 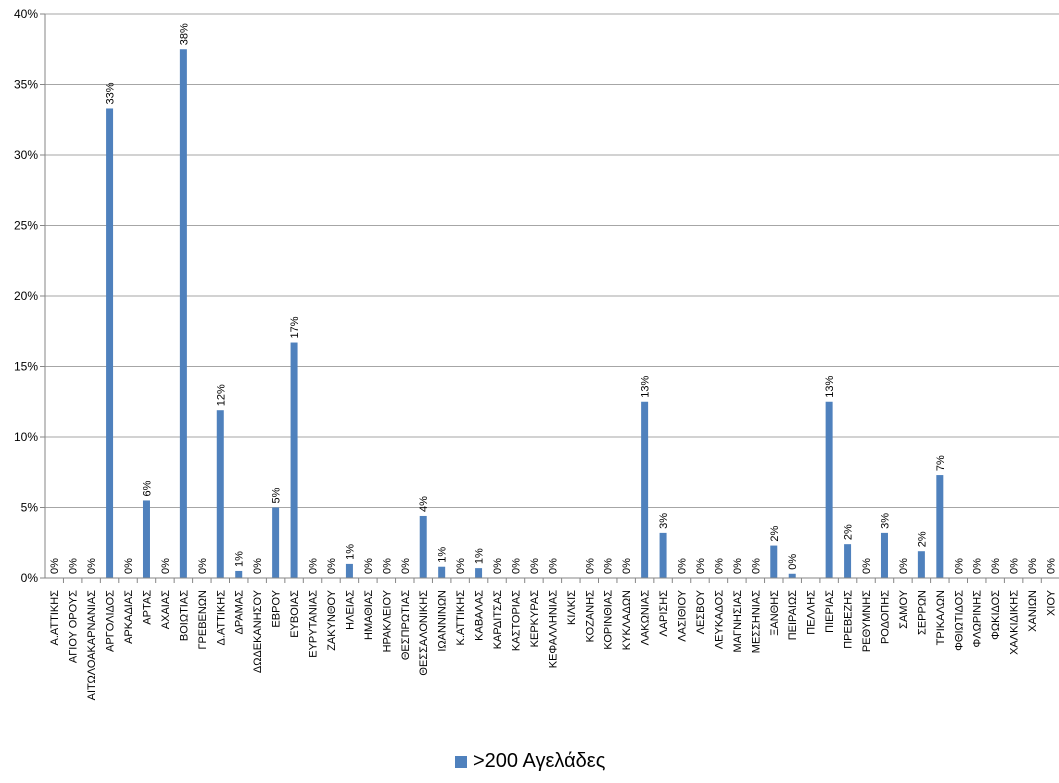 I want to click on x-tick-label: ΑΡΤΑΣ, so click(x=147, y=607).